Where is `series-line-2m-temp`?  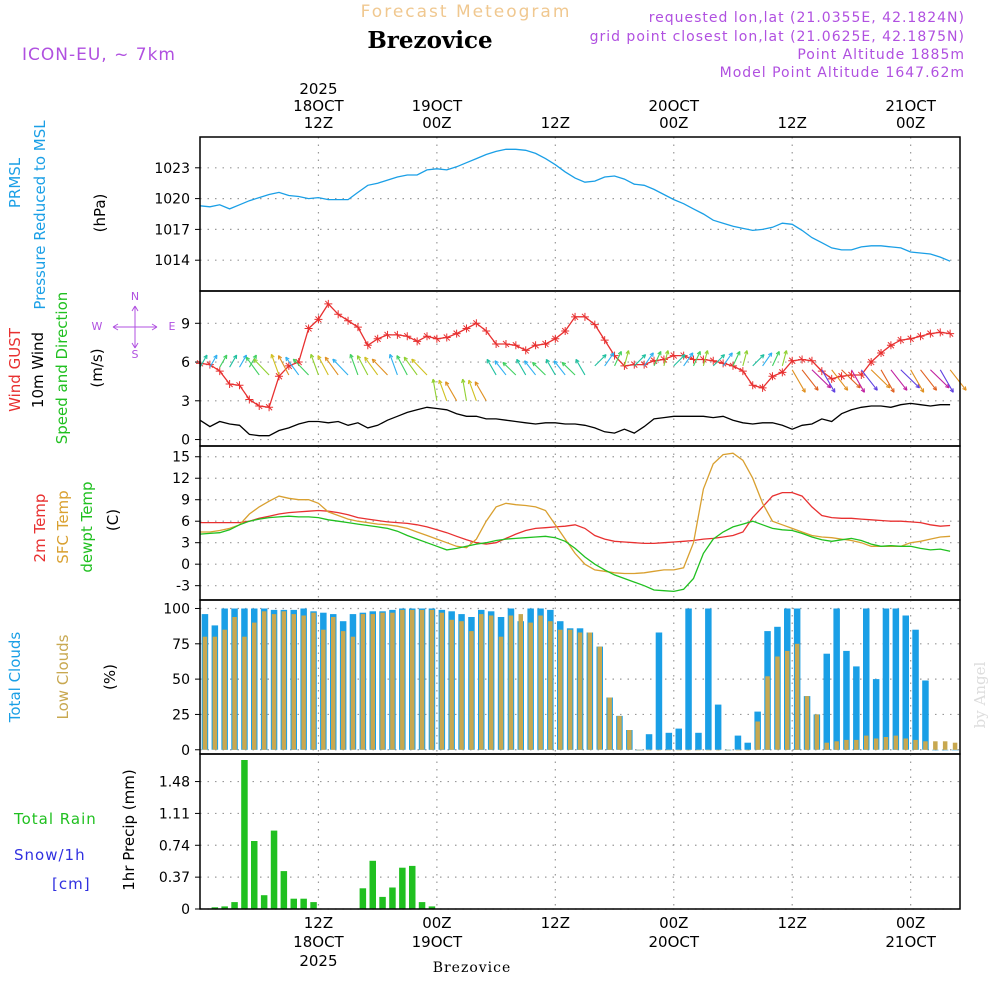 series-line-2m-temp is located at coordinates (575, 518).